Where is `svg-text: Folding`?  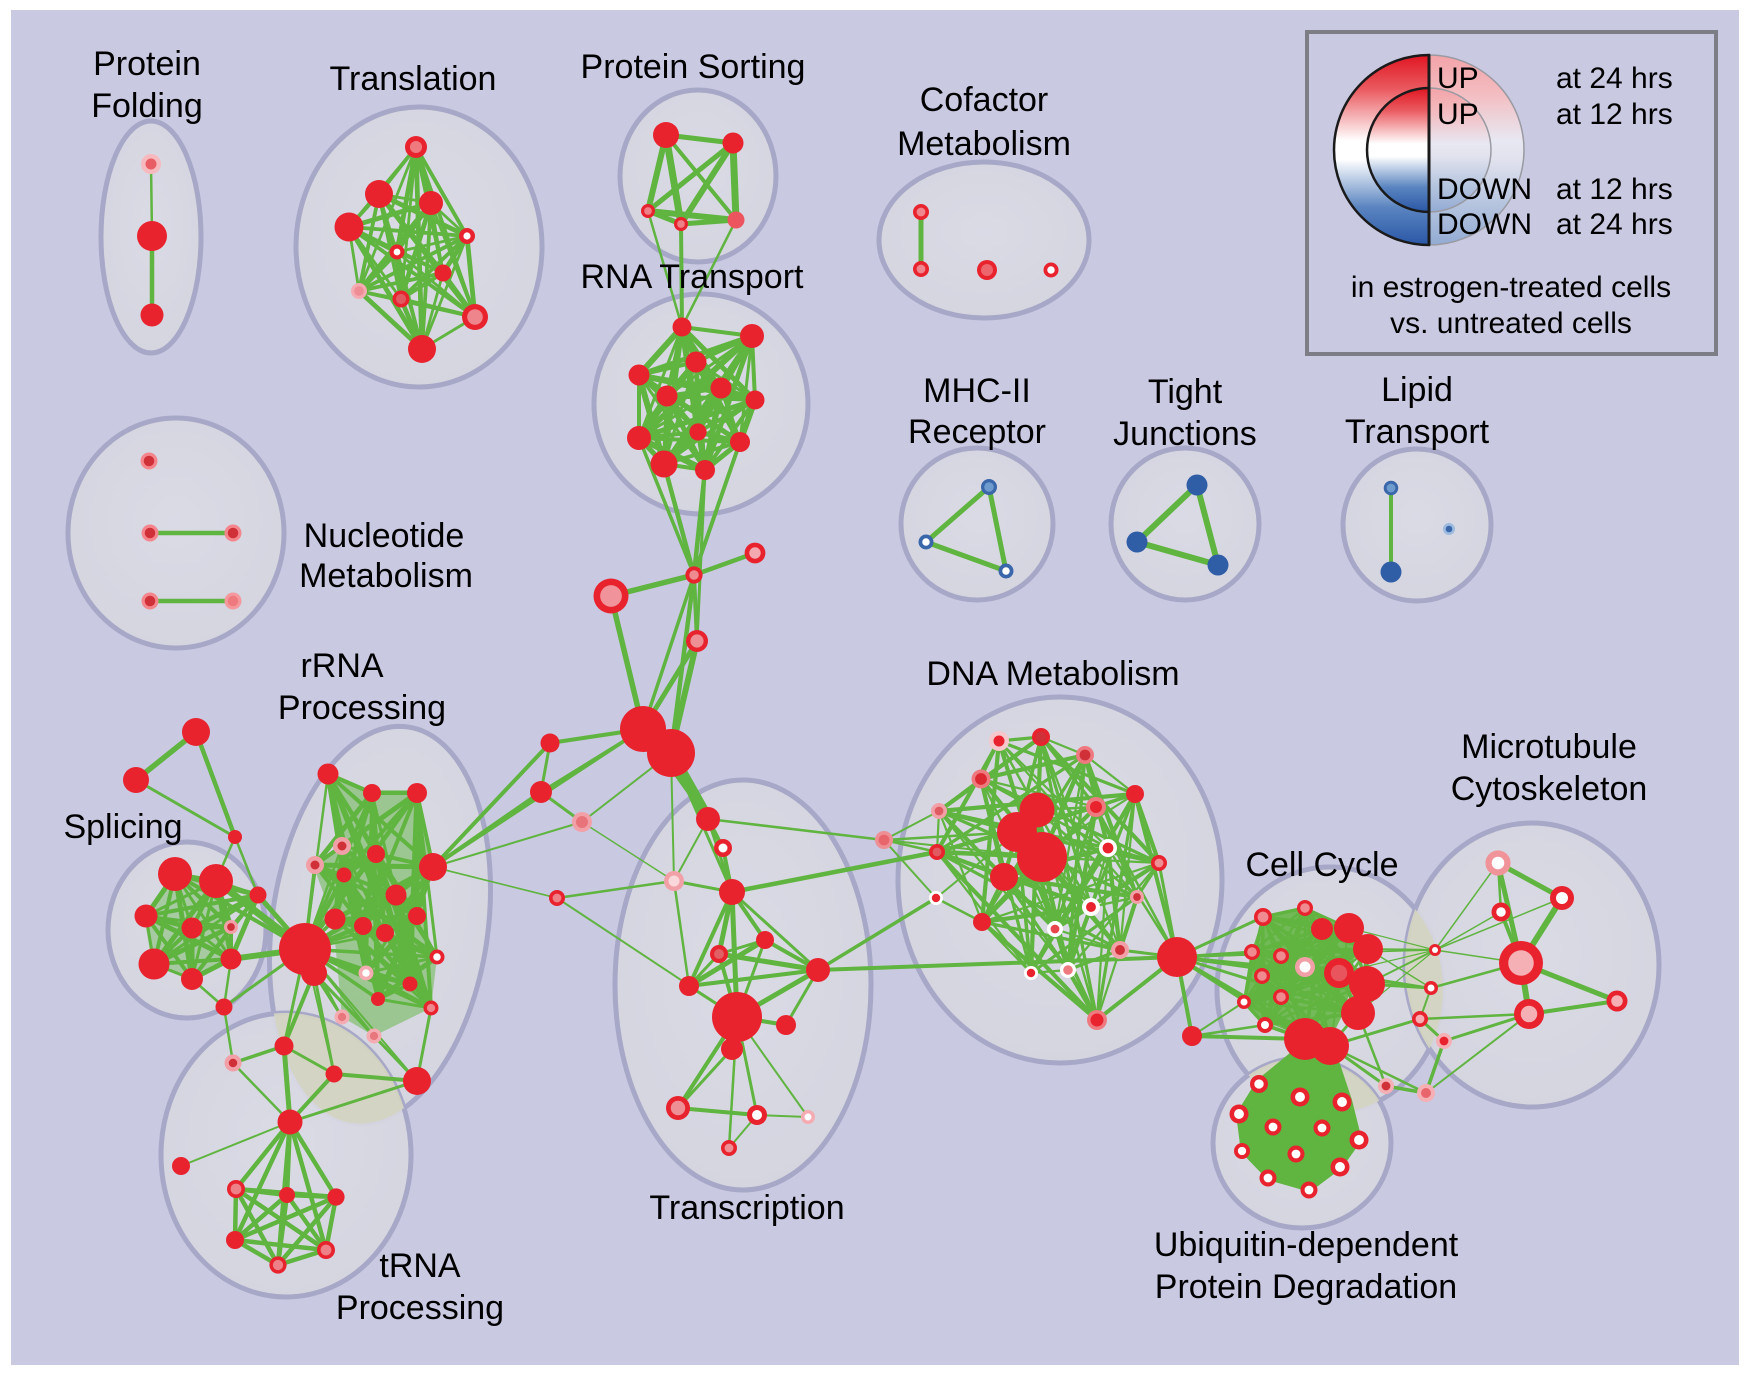
svg-text: Folding is located at coordinates (147, 106).